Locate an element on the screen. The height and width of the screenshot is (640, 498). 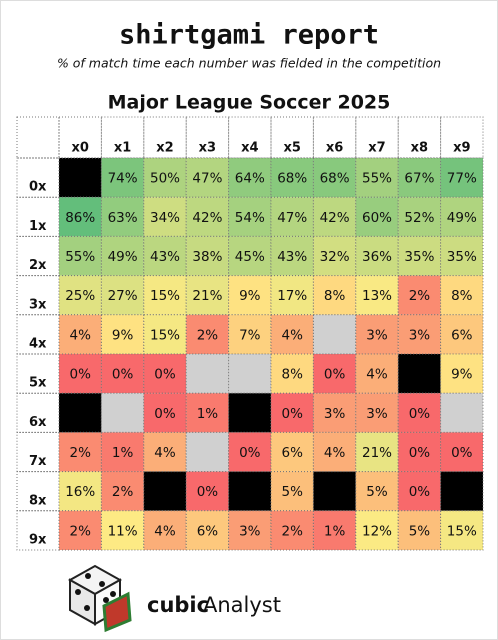
row-header-cell is located at coordinates (38, 530).